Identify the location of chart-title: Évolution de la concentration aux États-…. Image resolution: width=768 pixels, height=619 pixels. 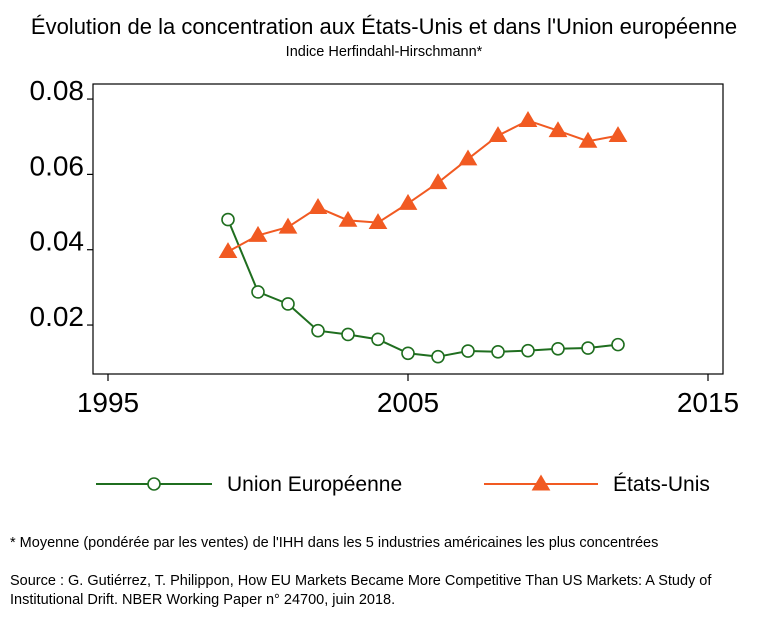
(384, 26).